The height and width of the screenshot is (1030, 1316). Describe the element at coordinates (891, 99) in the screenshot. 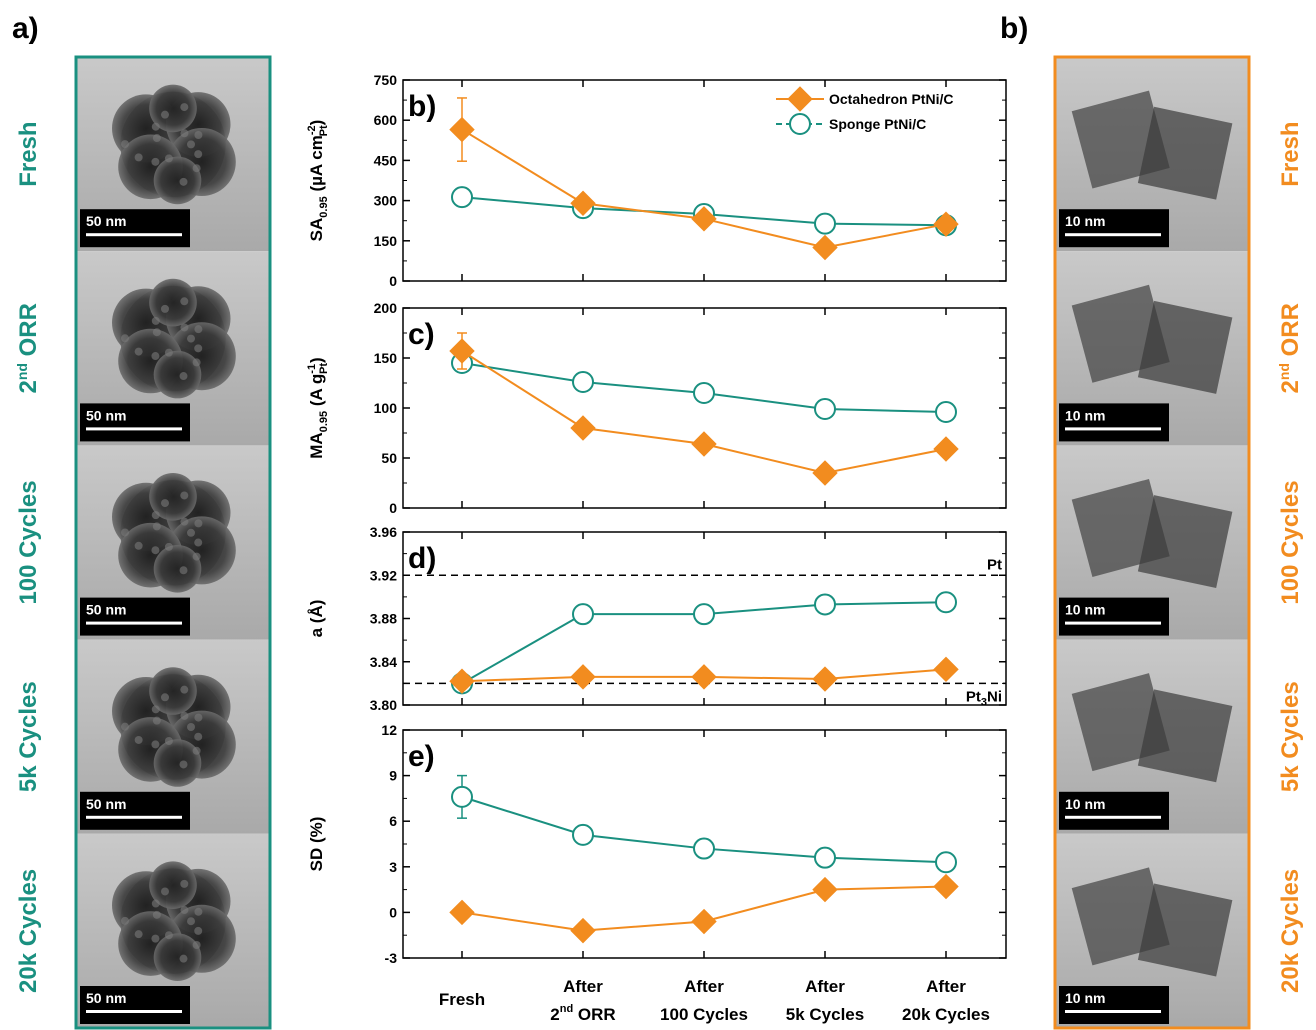

I see `legend-label-octahedron: Octahedron PtNi/C` at that location.